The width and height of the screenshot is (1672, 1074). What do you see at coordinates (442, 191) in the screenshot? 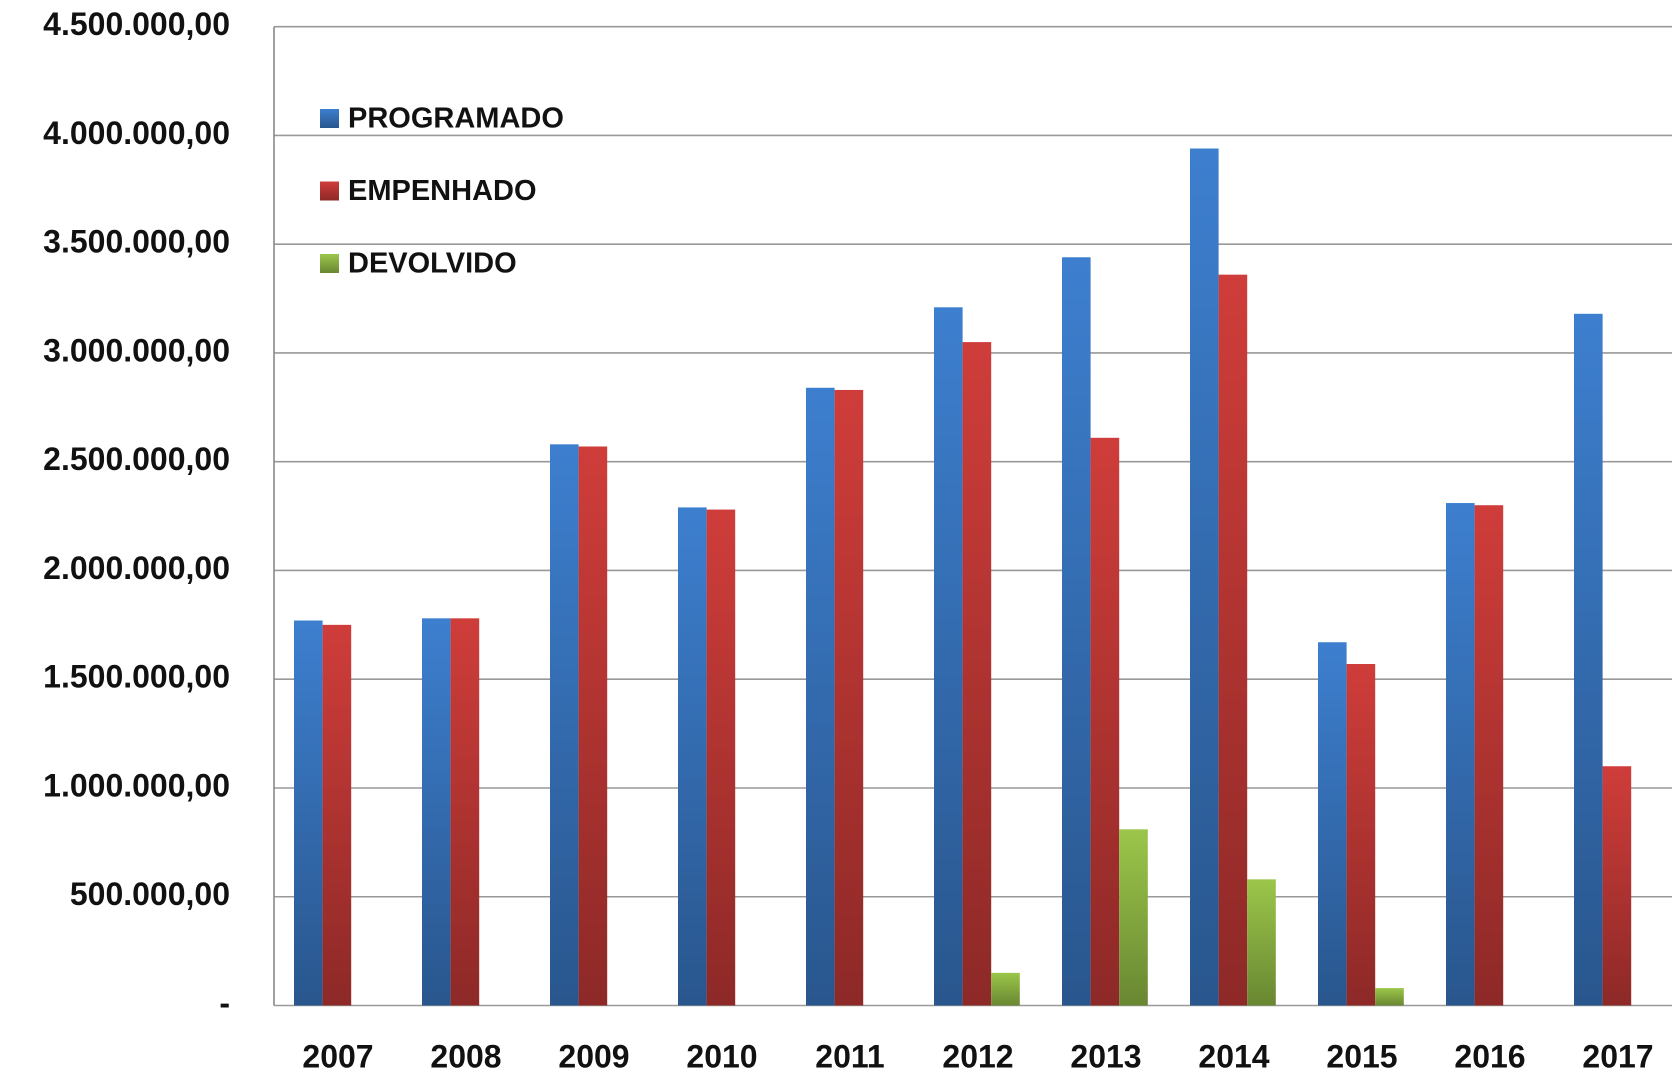
I see `legend-label: EMPENHADO` at bounding box center [442, 191].